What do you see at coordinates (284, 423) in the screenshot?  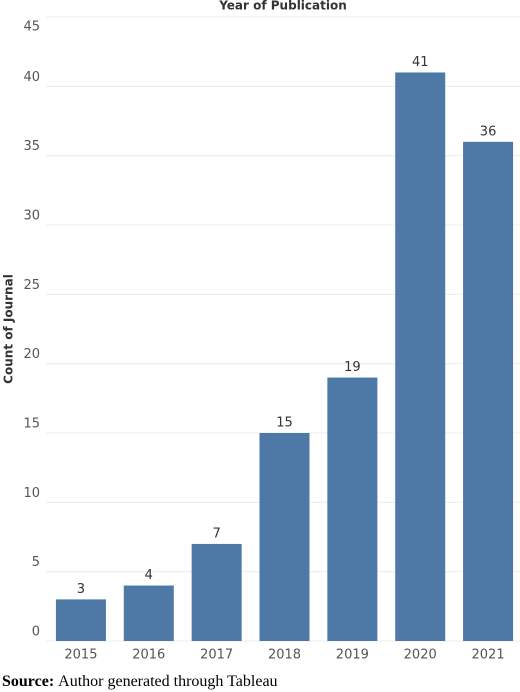 I see `value-label: 15` at bounding box center [284, 423].